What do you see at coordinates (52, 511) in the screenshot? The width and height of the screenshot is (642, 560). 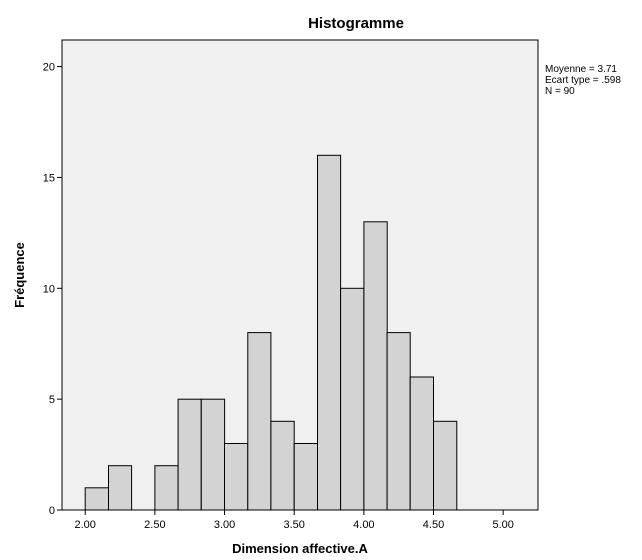 I see `y-tick-label-0: 0` at bounding box center [52, 511].